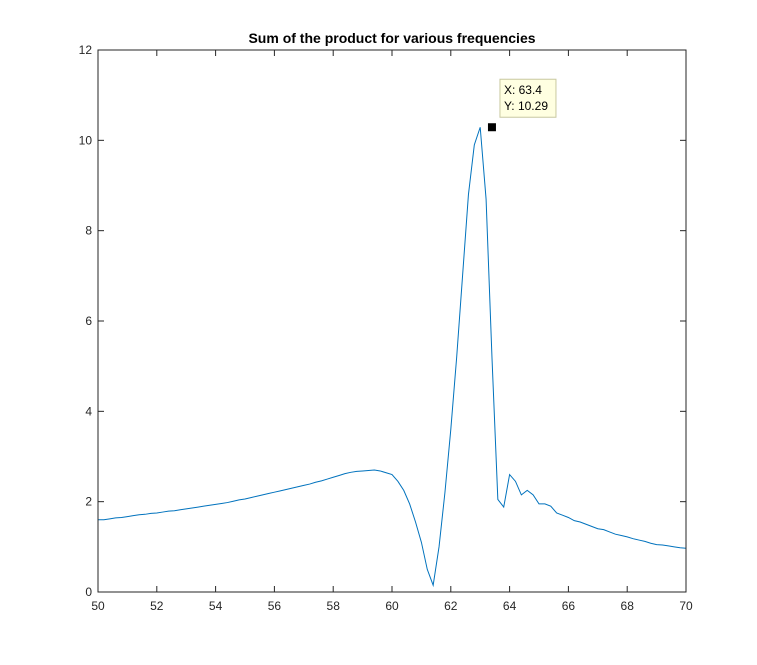 The image size is (757, 665). I want to click on y-tick-labels: 0 2 4 6 8 10 12, so click(86, 321).